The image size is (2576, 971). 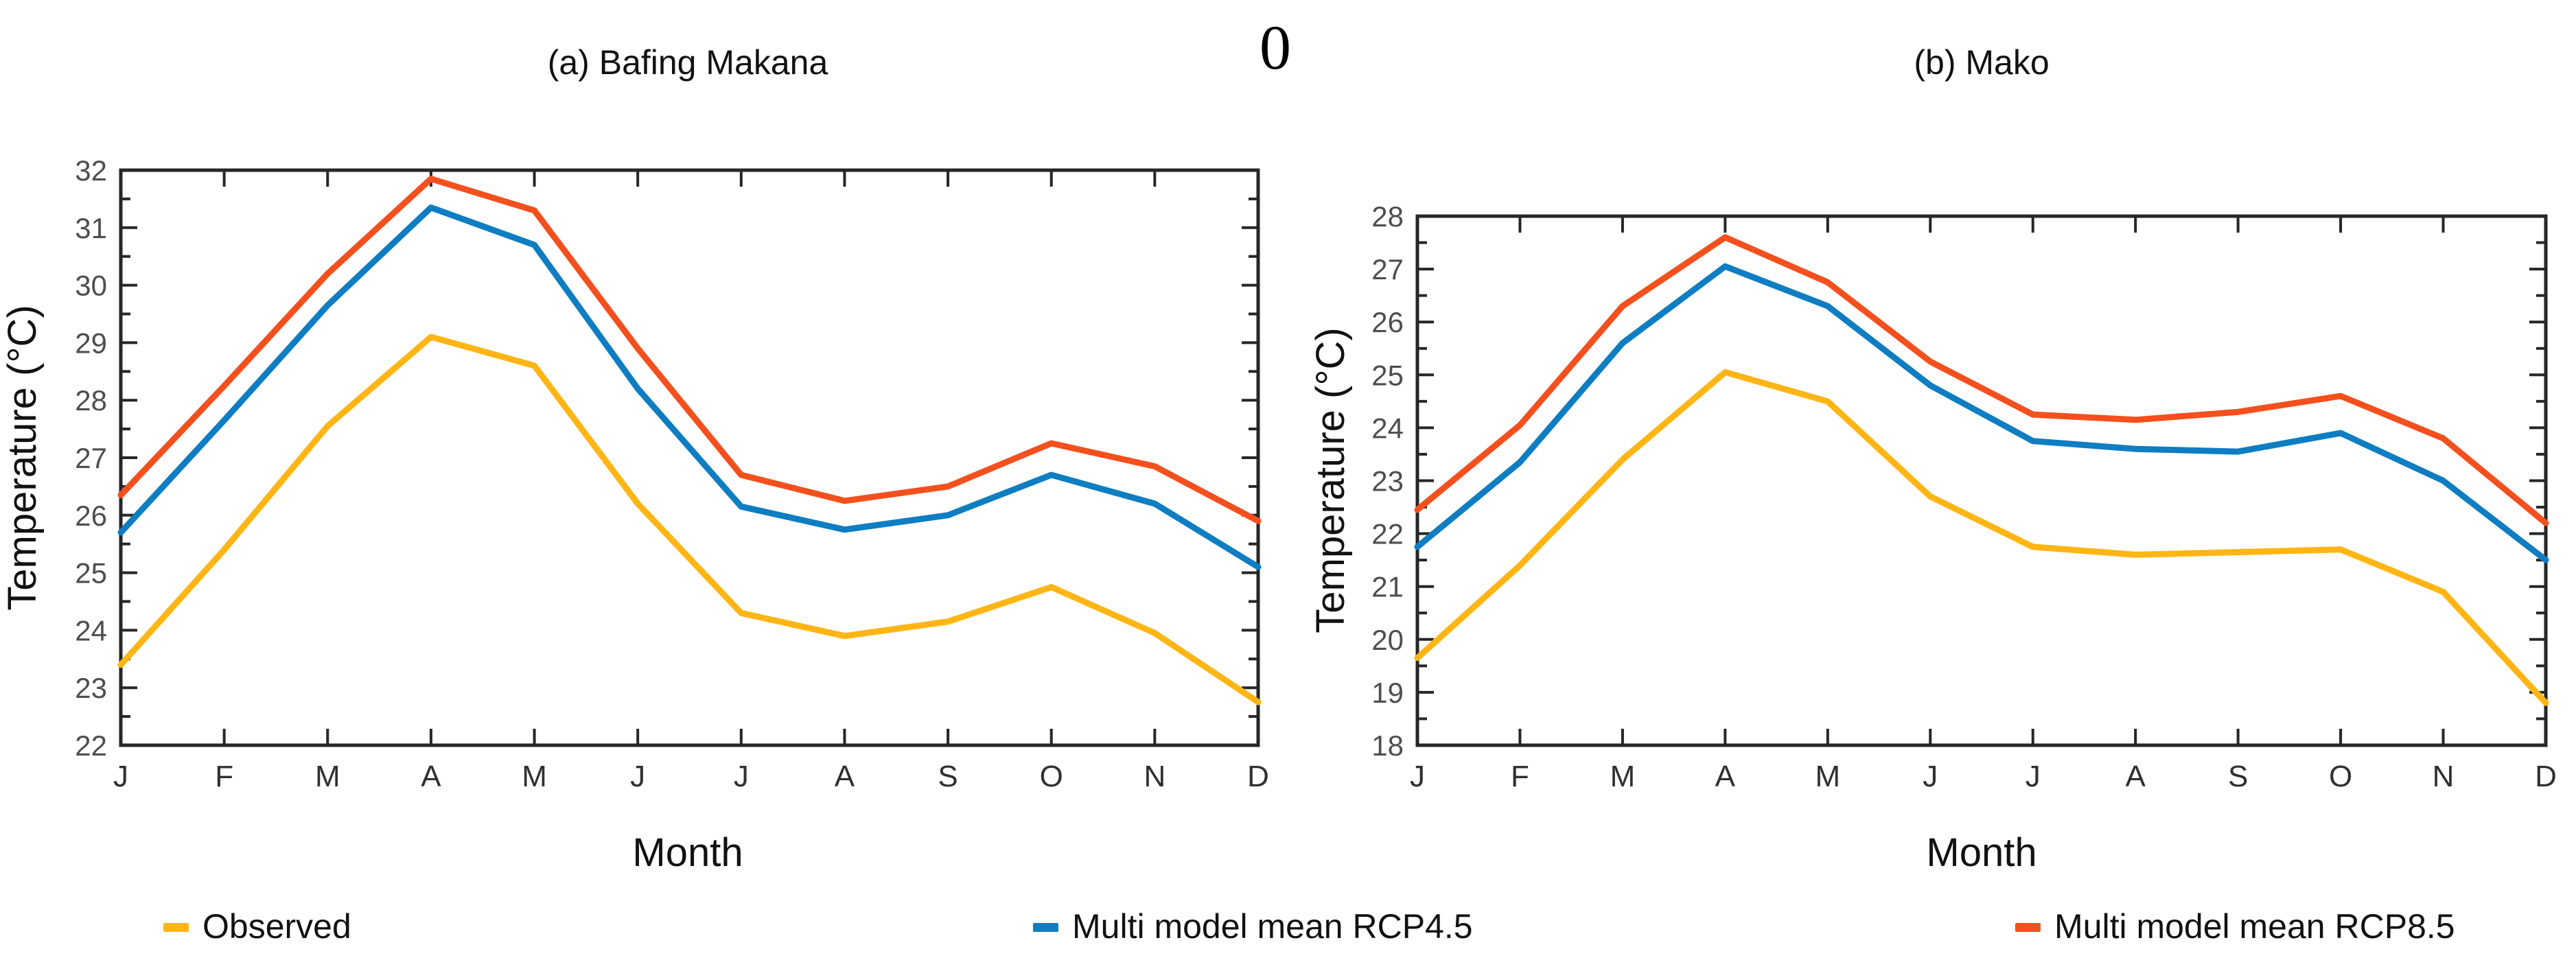 What do you see at coordinates (1387, 640) in the screenshot?
I see `y-tick-label: 20` at bounding box center [1387, 640].